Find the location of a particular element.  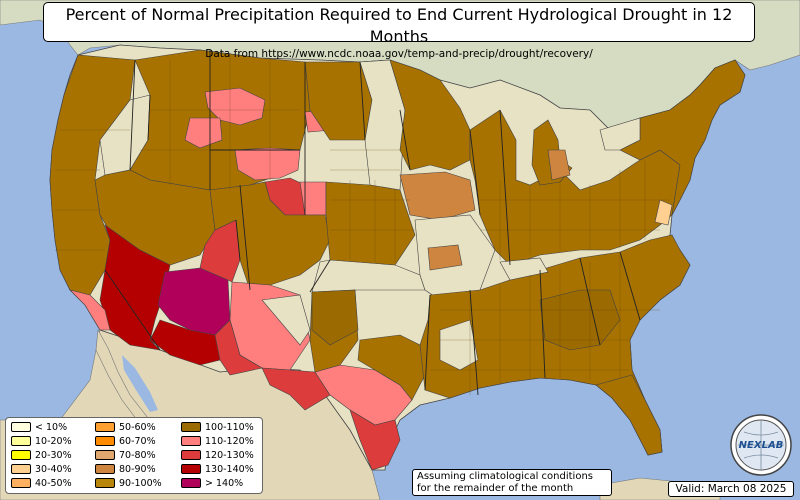

legend-label: 120-130% is located at coordinates (229, 455).